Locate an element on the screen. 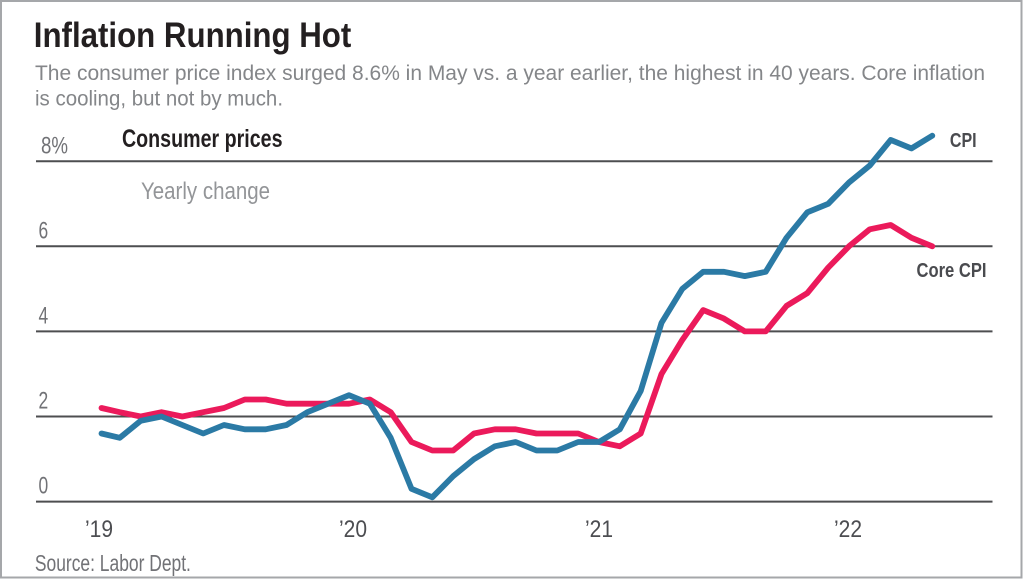  svg-text: Inflation Running Hot is located at coordinates (193, 35).